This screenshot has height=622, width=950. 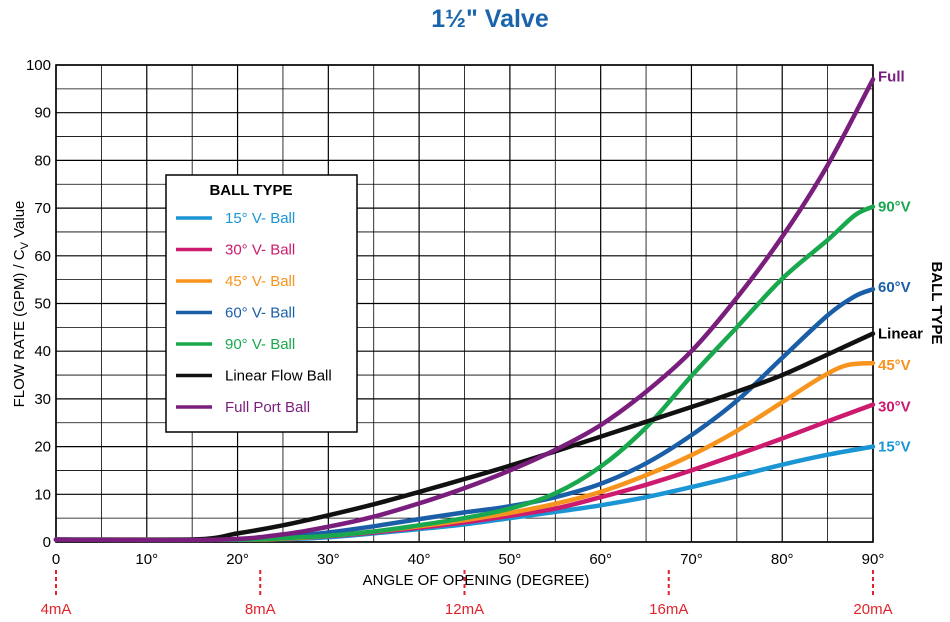 I want to click on x-tick-label: 80°, so click(x=782, y=559).